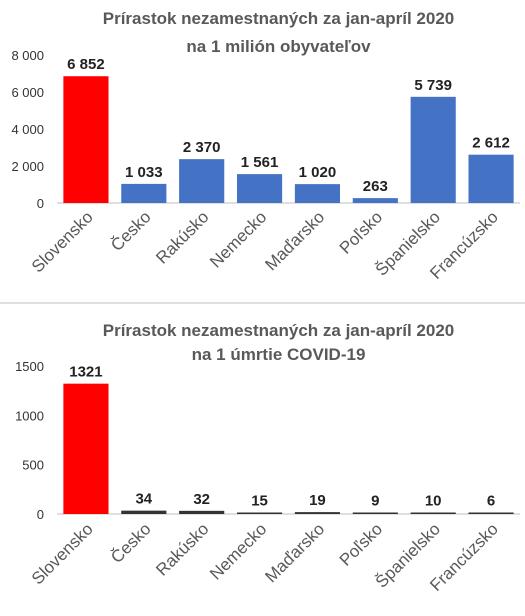  What do you see at coordinates (182, 549) in the screenshot?
I see `chart2-category-label: Rakúsko` at bounding box center [182, 549].